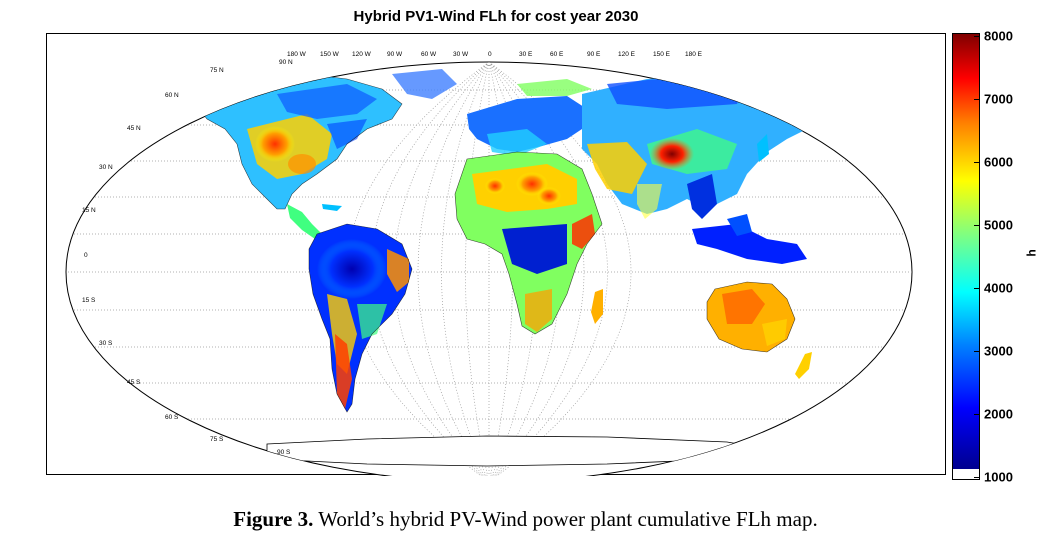  I want to click on latitude-label: 45 S, so click(134, 382).